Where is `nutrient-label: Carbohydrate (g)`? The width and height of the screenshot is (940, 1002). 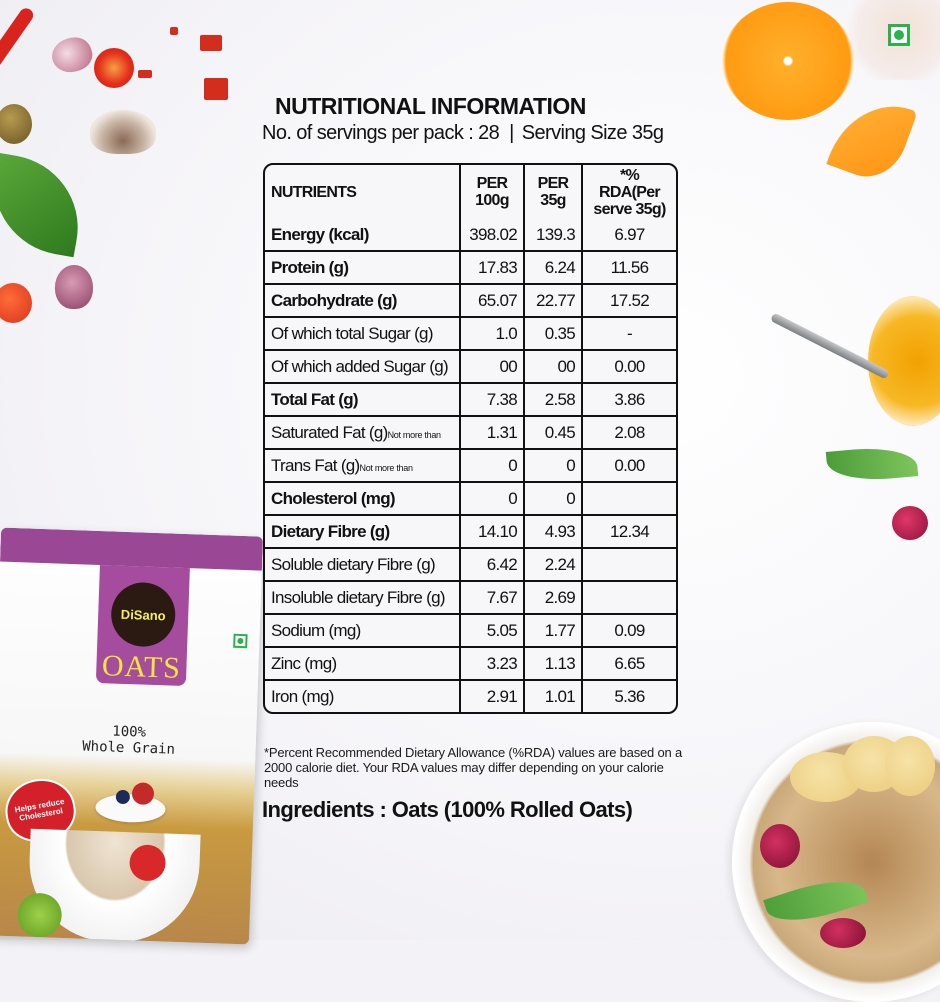
nutrient-label: Carbohydrate (g) is located at coordinates (334, 300).